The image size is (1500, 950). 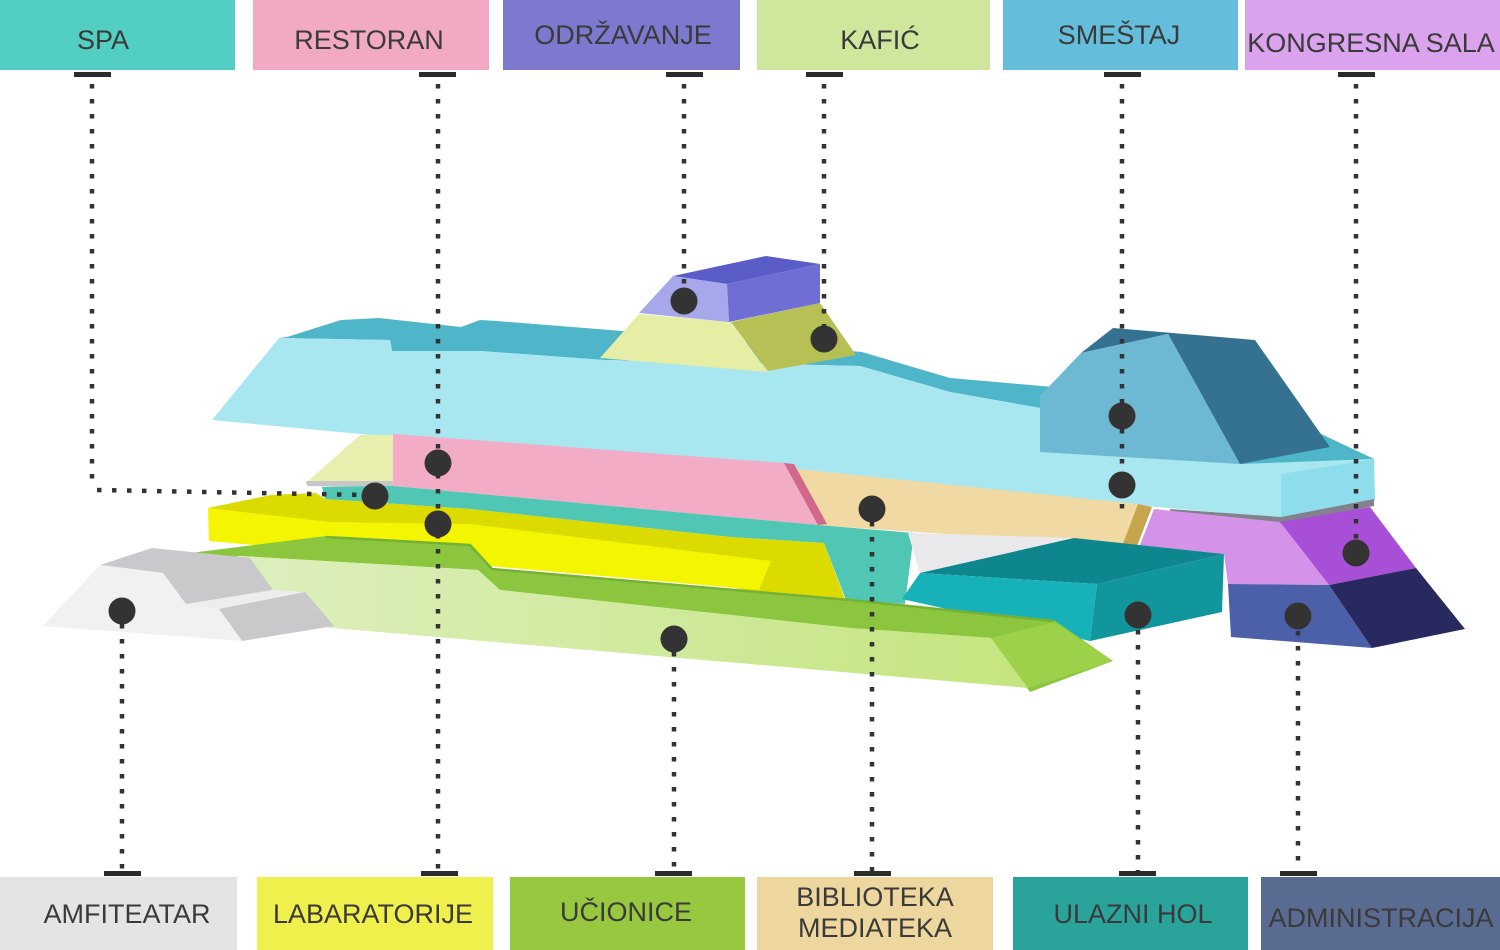 I want to click on svg-text: UČIONICE, so click(x=626, y=911).